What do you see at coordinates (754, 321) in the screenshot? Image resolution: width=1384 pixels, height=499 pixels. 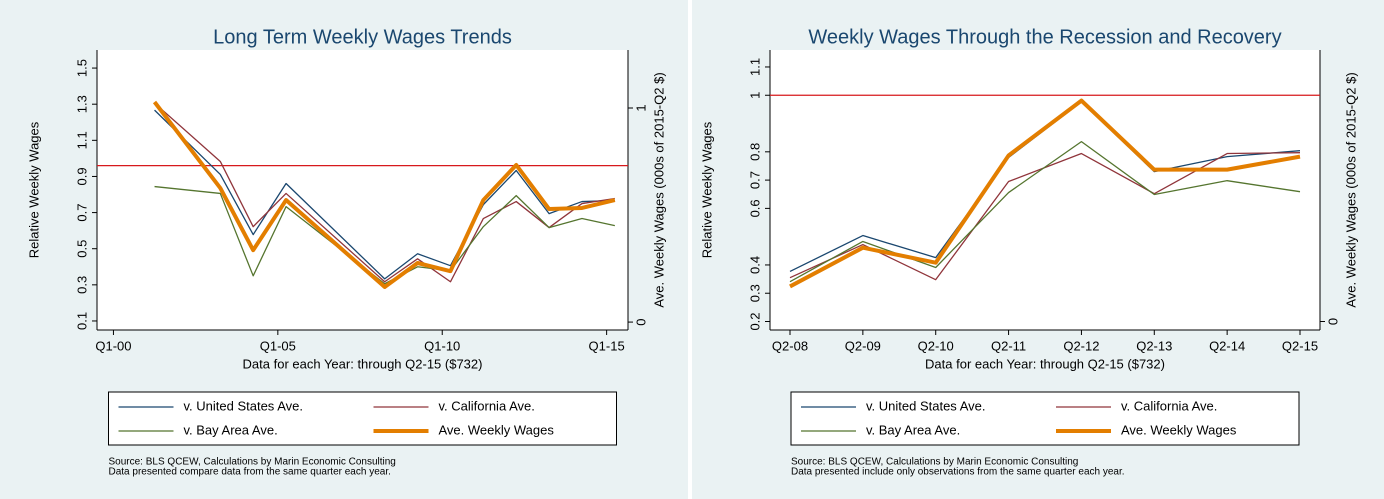 I see `y-tick-label: 0.2` at bounding box center [754, 321].